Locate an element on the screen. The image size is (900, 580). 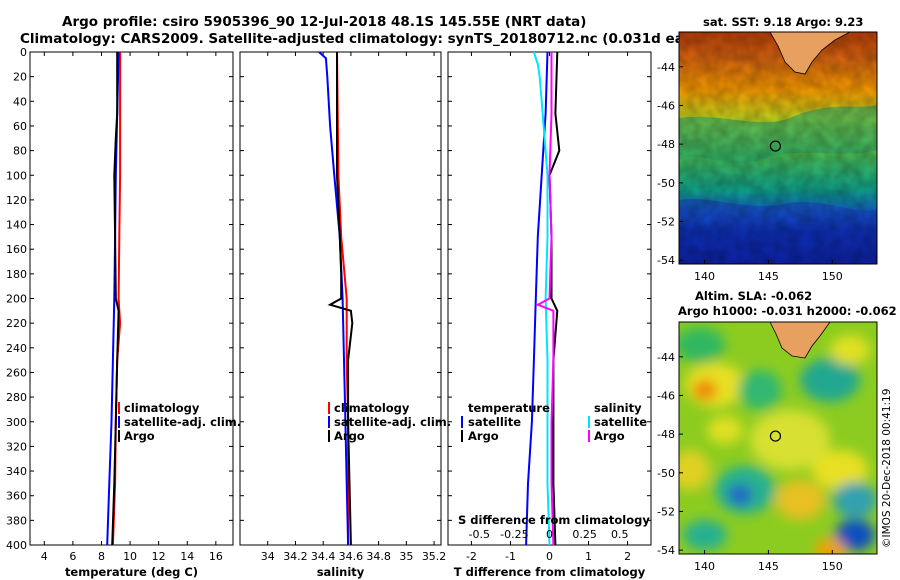
y-tick-label: 280 is located at coordinates (16, 397).